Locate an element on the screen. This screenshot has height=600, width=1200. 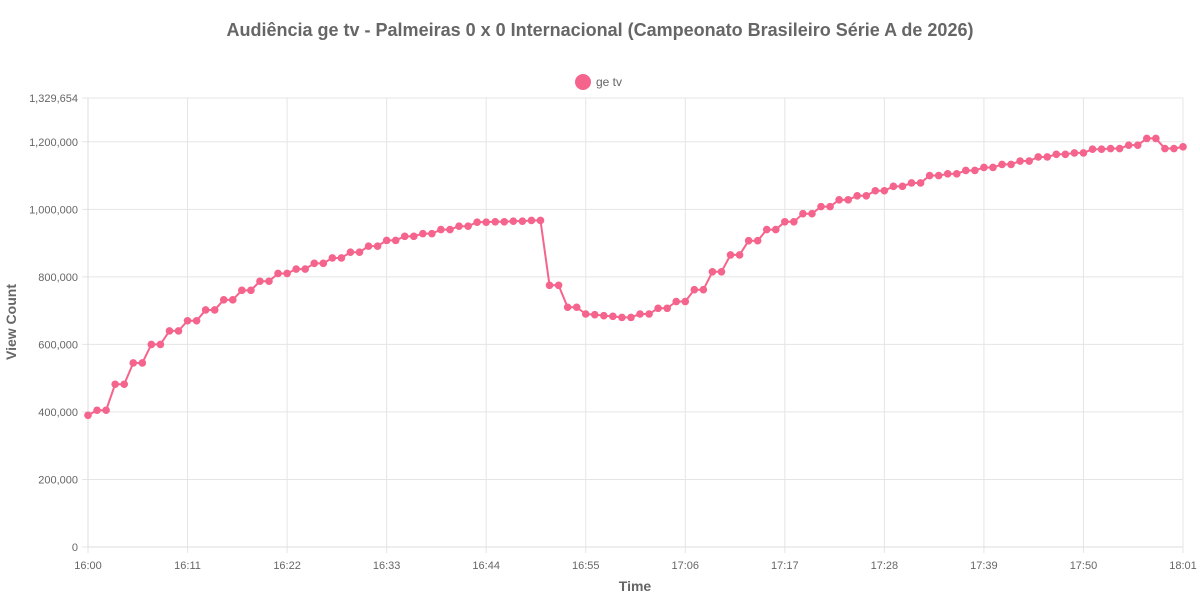
legend-label-ge-tv: ge tv is located at coordinates (609, 82).